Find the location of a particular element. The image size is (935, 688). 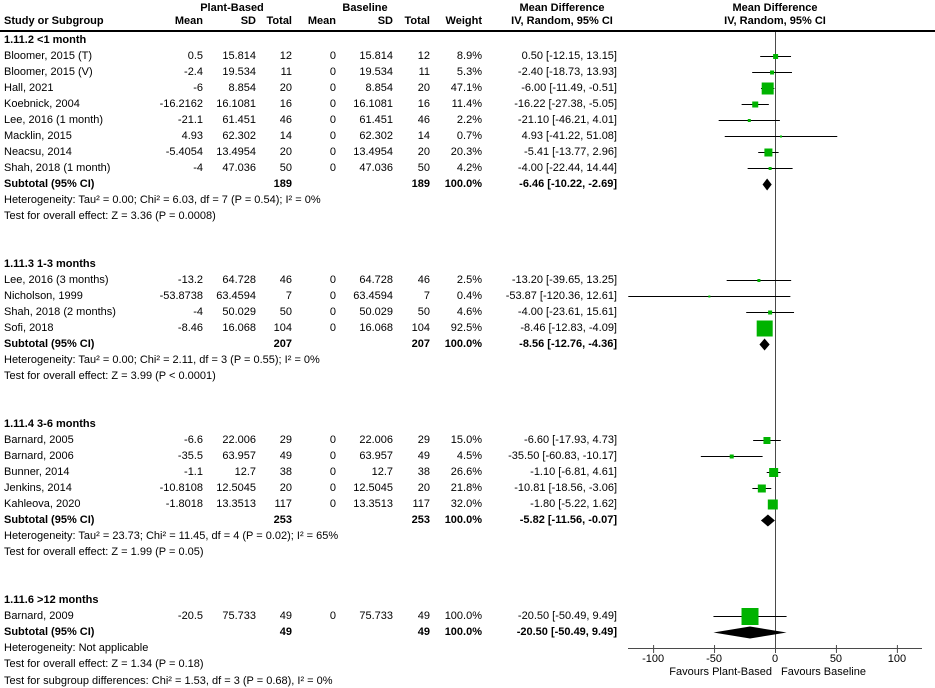

base-total: 207 is located at coordinates (420, 344).